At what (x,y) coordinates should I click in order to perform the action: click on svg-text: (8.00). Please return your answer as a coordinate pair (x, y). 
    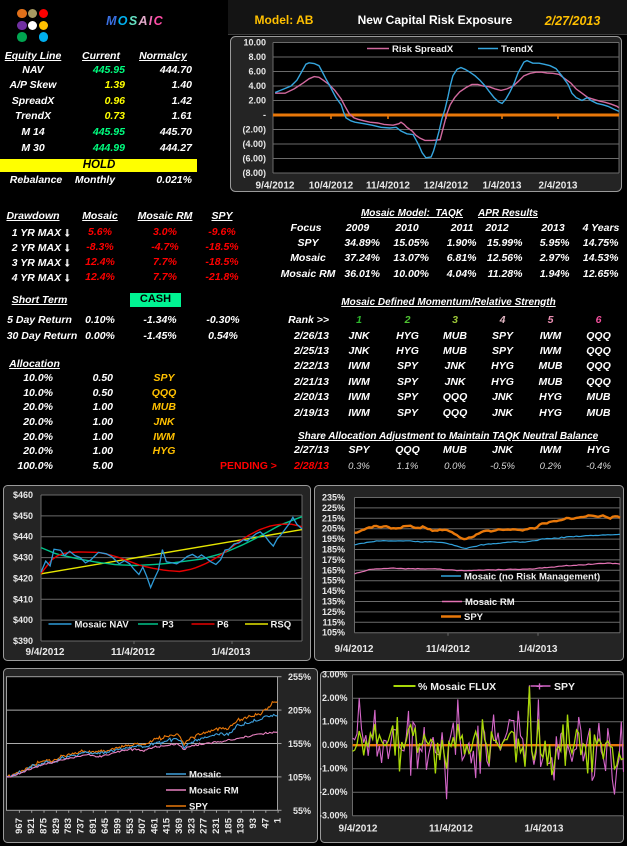
    Looking at the image, I should click on (254, 173).